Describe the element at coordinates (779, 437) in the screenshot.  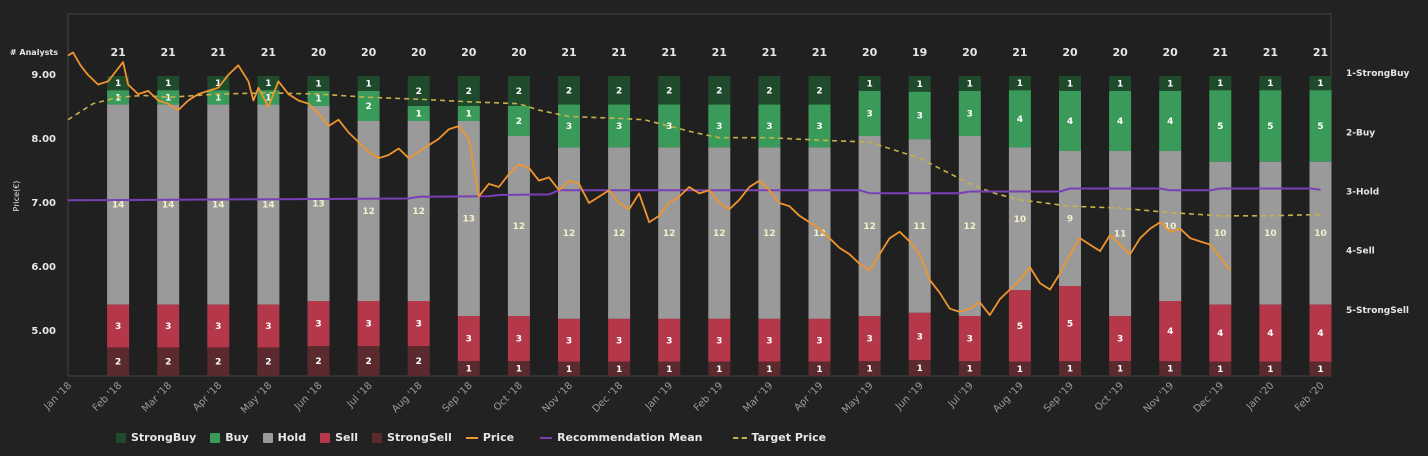
I see `legend-item-target-price: Target Price` at that location.